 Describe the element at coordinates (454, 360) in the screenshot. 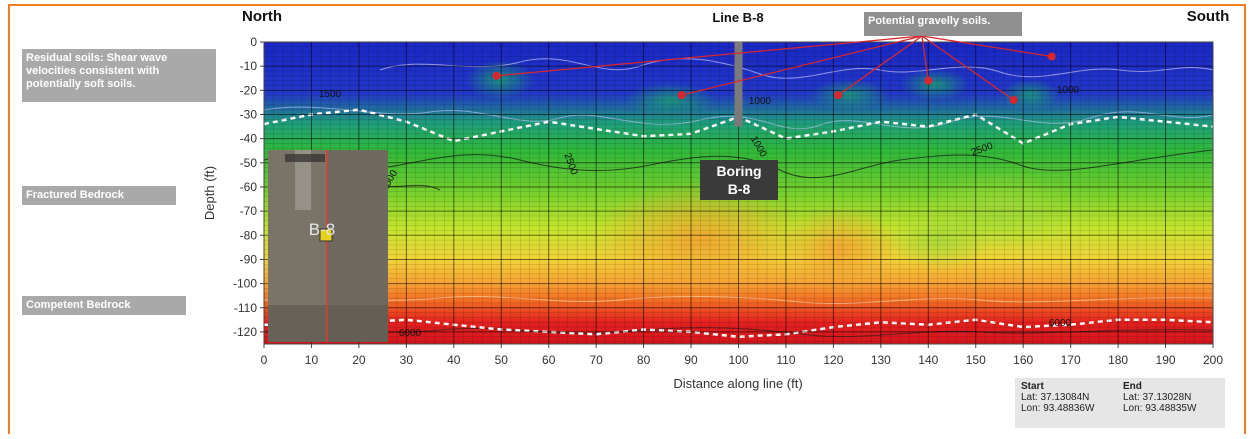

I see `x-tick-label: 40` at that location.